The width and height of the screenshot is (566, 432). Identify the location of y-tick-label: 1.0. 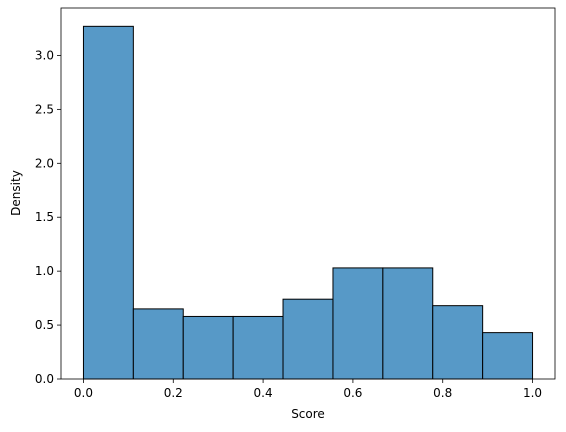
(44, 271).